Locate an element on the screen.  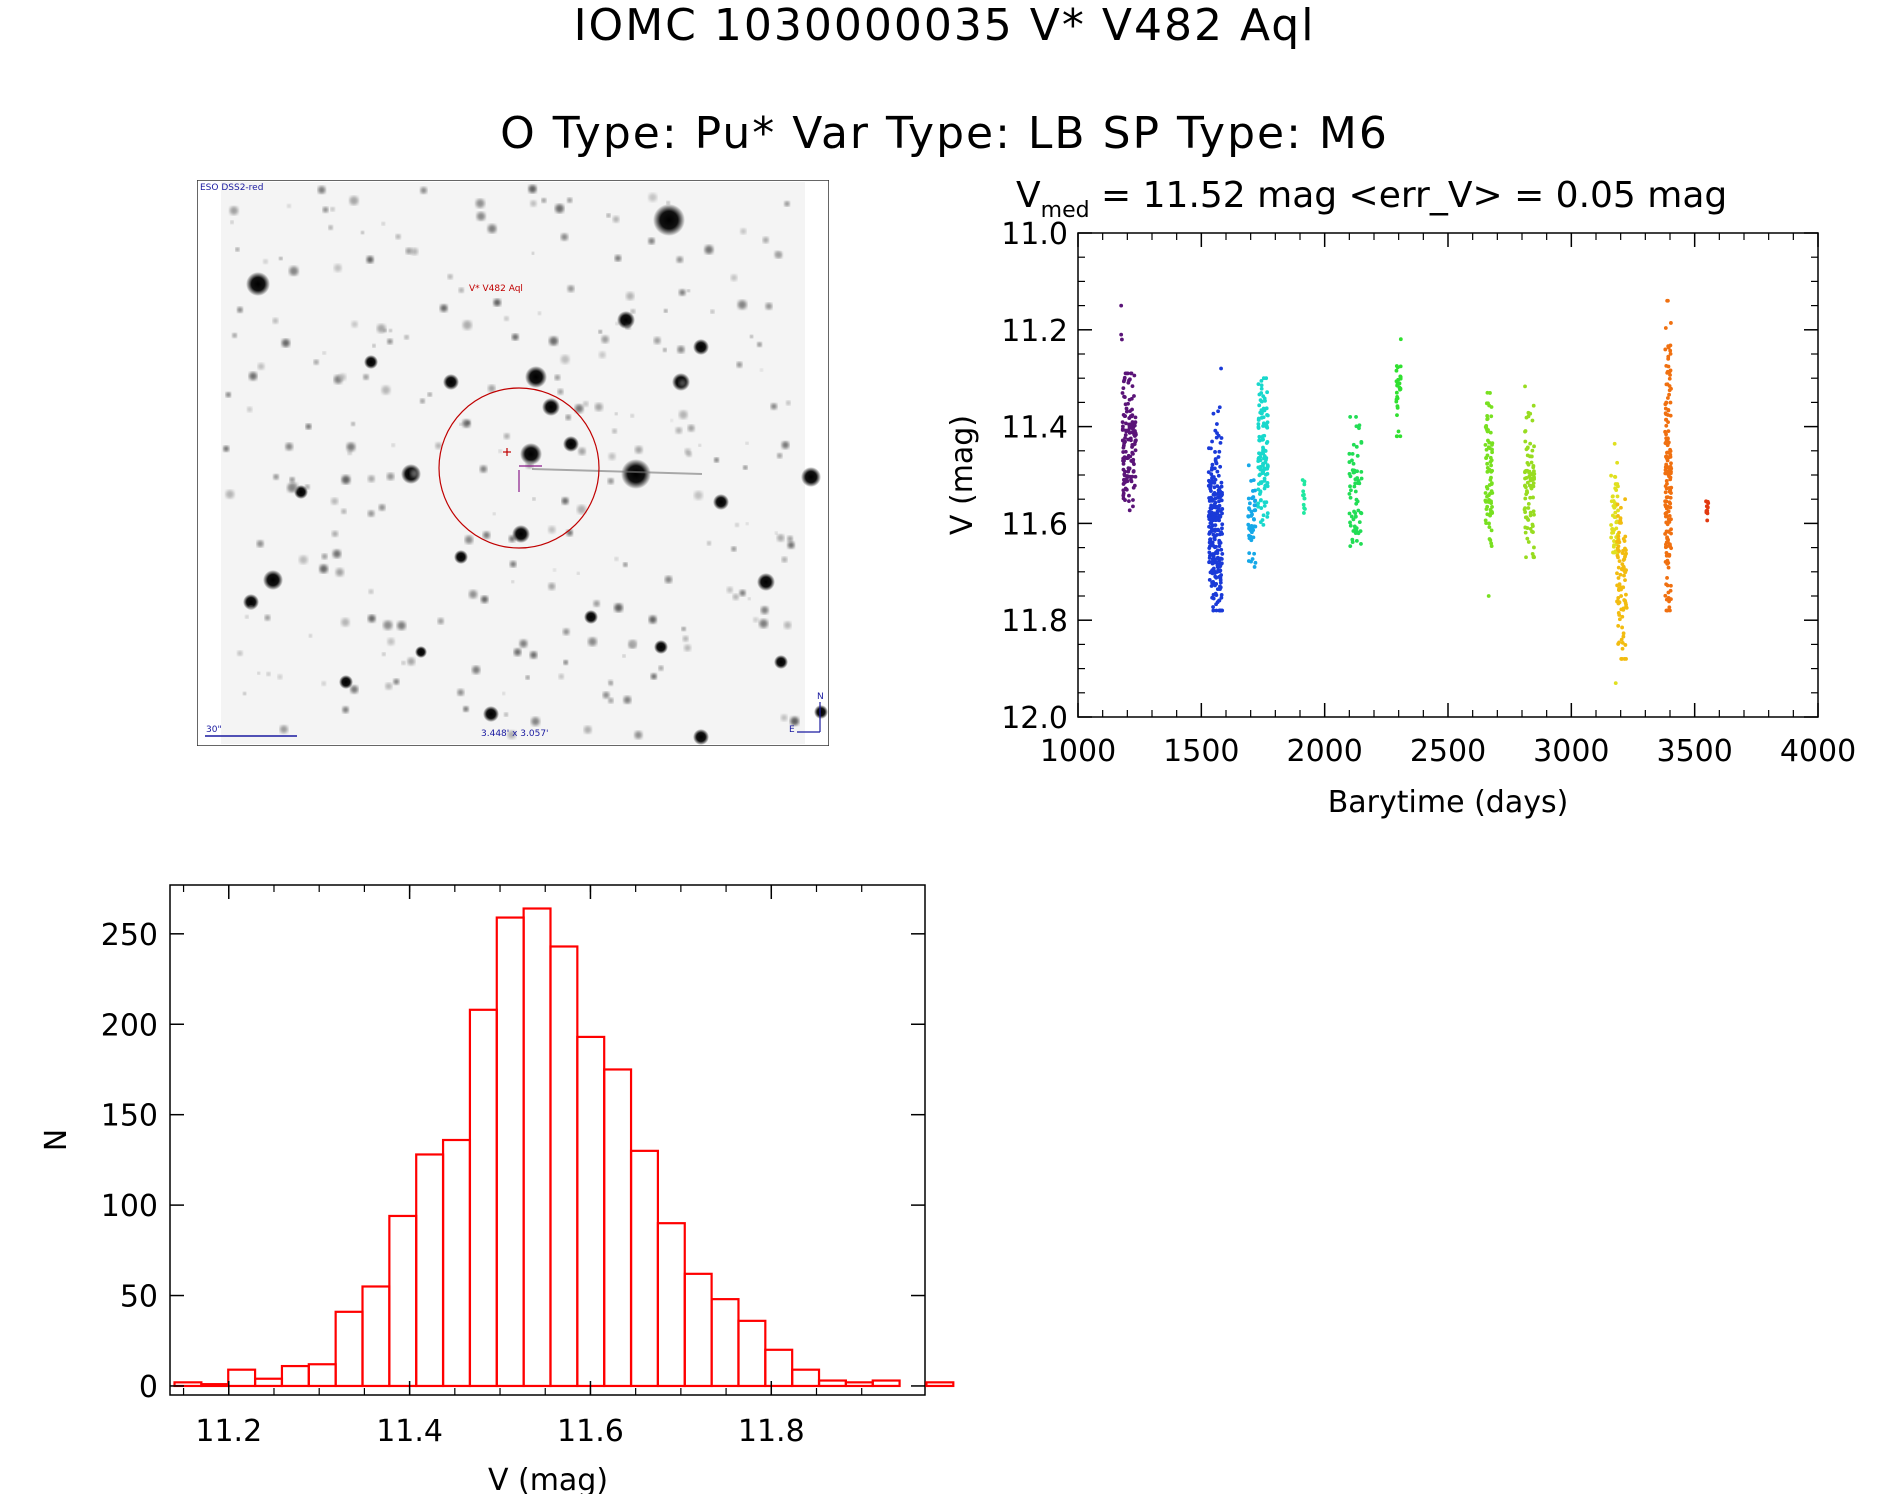
finder-star-field is located at coordinates (525, 464).